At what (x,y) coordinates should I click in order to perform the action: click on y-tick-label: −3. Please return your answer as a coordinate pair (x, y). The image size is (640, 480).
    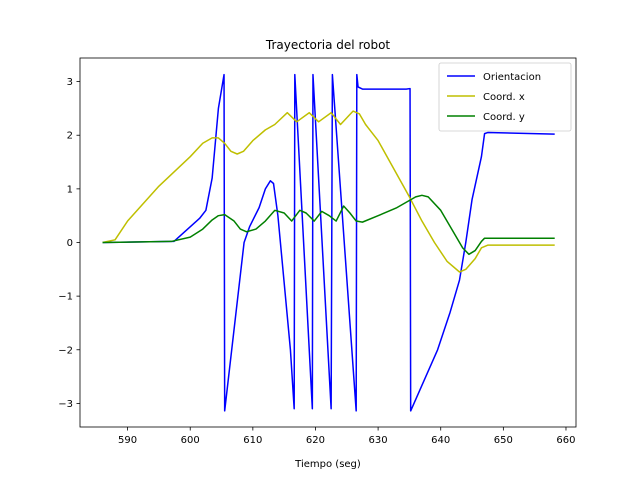
    Looking at the image, I should click on (65, 404).